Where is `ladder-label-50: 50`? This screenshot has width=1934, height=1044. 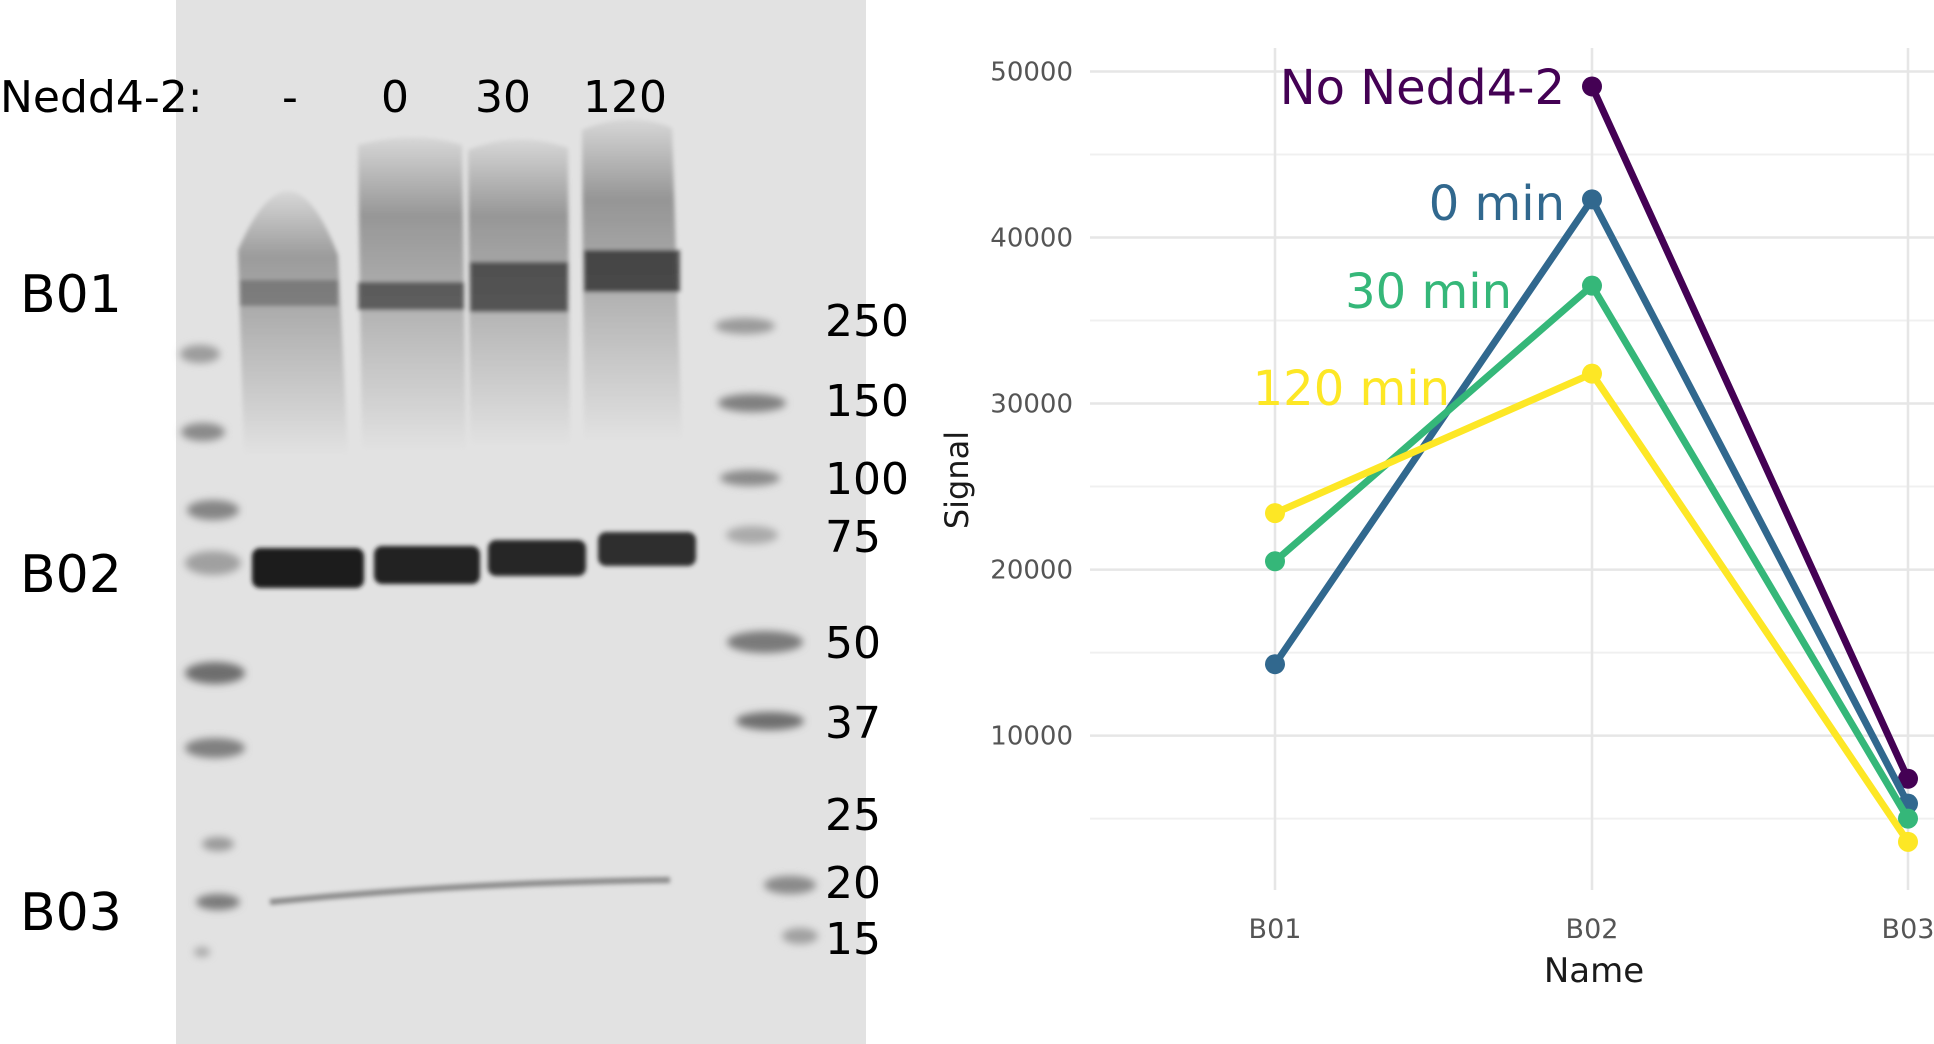
ladder-label-50: 50 is located at coordinates (853, 643).